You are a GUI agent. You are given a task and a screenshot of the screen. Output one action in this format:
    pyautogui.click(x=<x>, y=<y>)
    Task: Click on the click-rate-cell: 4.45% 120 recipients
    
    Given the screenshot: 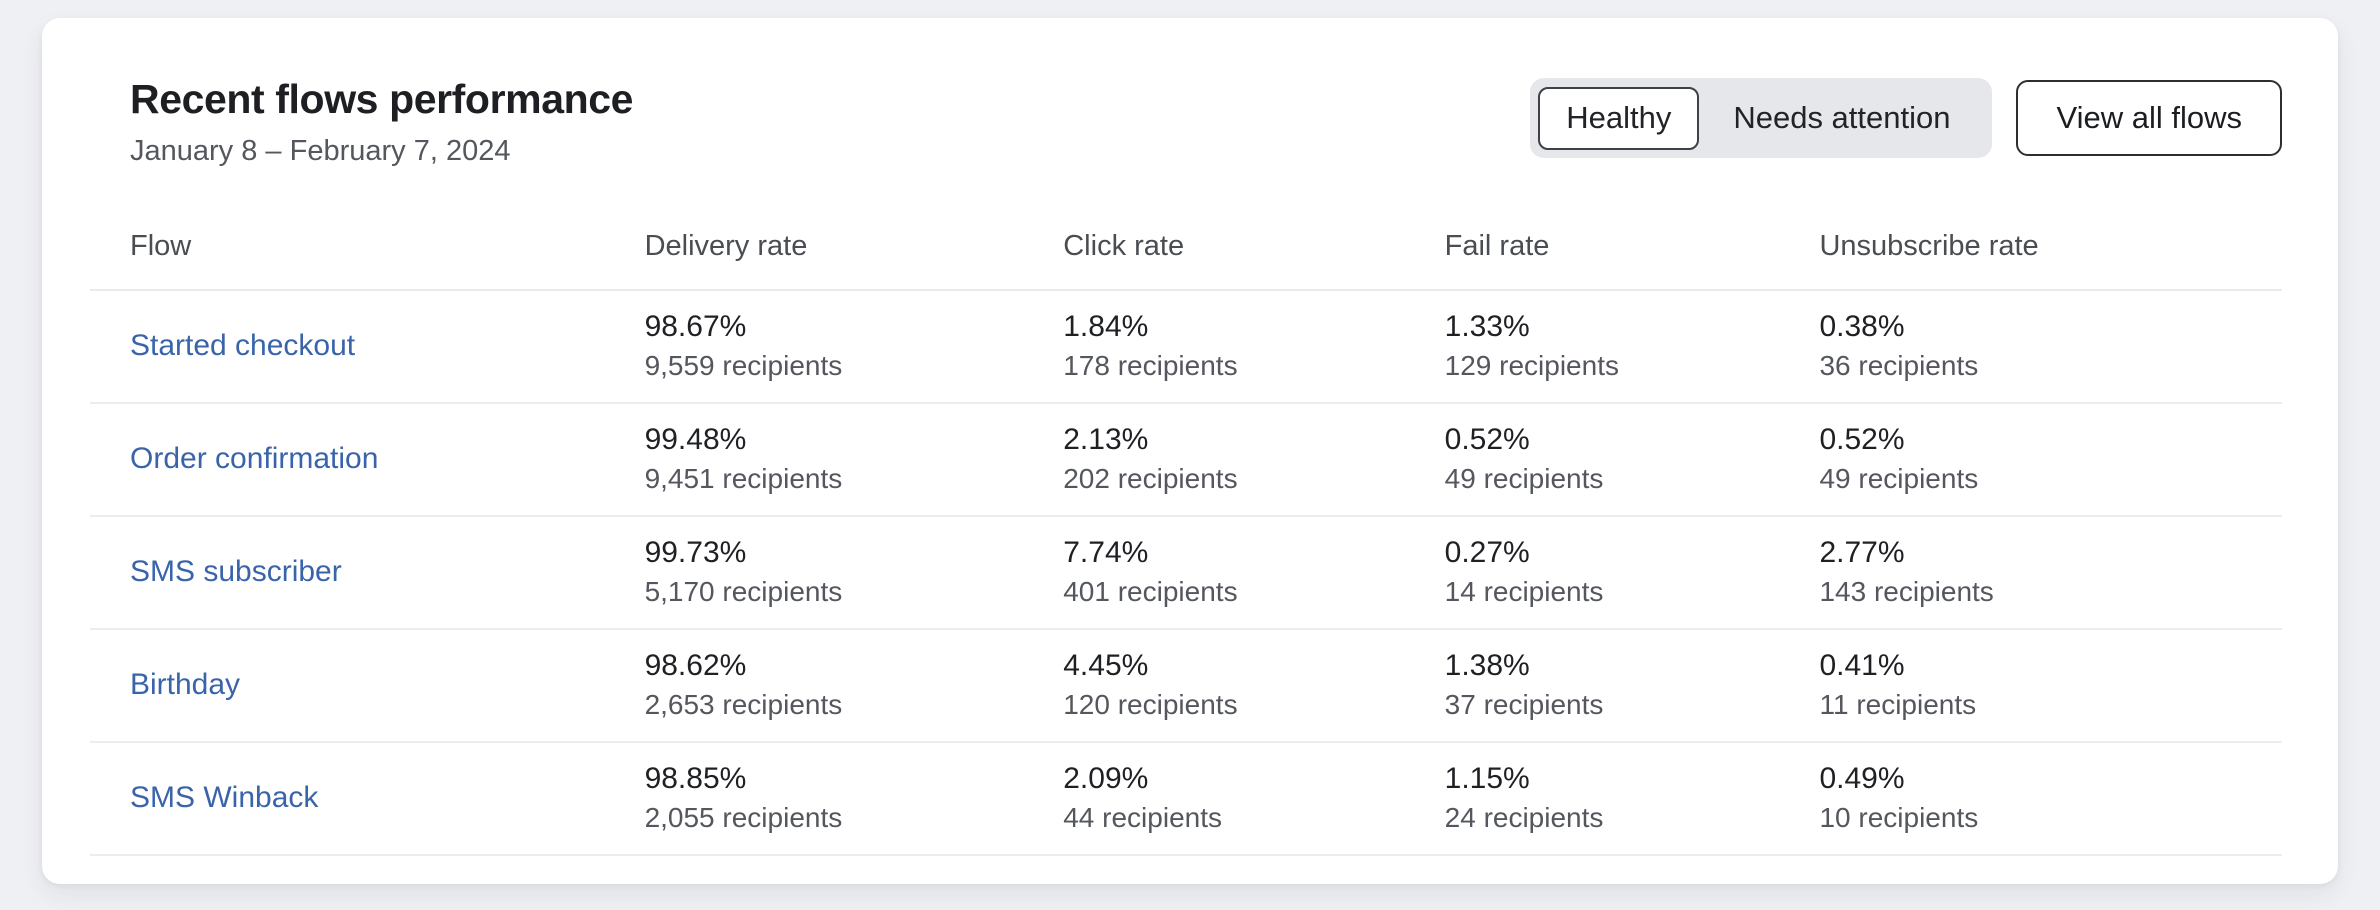 What is the action you would take?
    pyautogui.click(x=1253, y=684)
    